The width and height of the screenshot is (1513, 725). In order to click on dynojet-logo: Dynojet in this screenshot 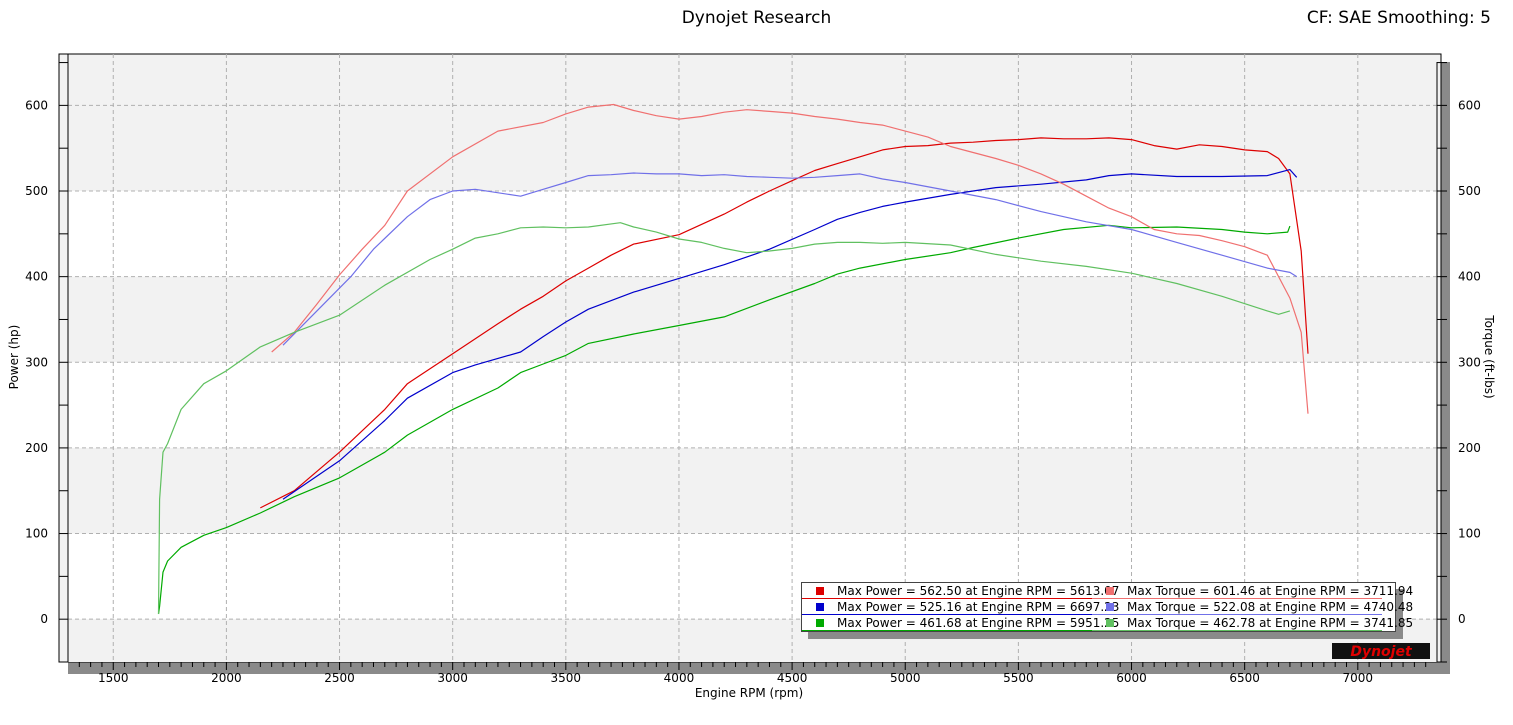, I will do `click(1381, 651)`.